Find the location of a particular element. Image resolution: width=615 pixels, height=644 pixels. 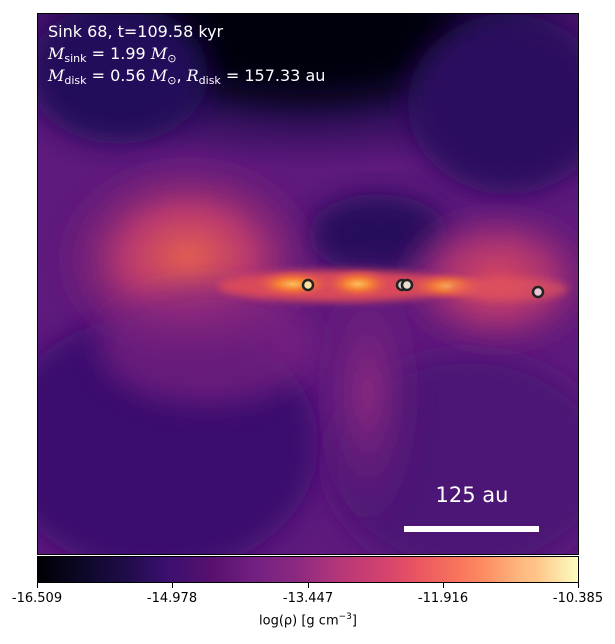

scale-bar is located at coordinates (471, 529).